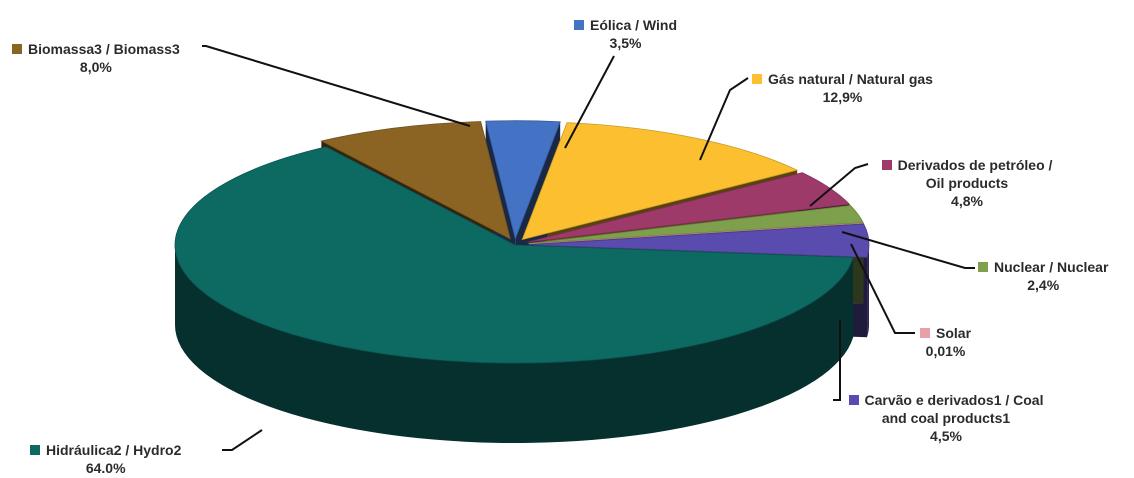  I want to click on legend-swatch-hydro, so click(35, 450).